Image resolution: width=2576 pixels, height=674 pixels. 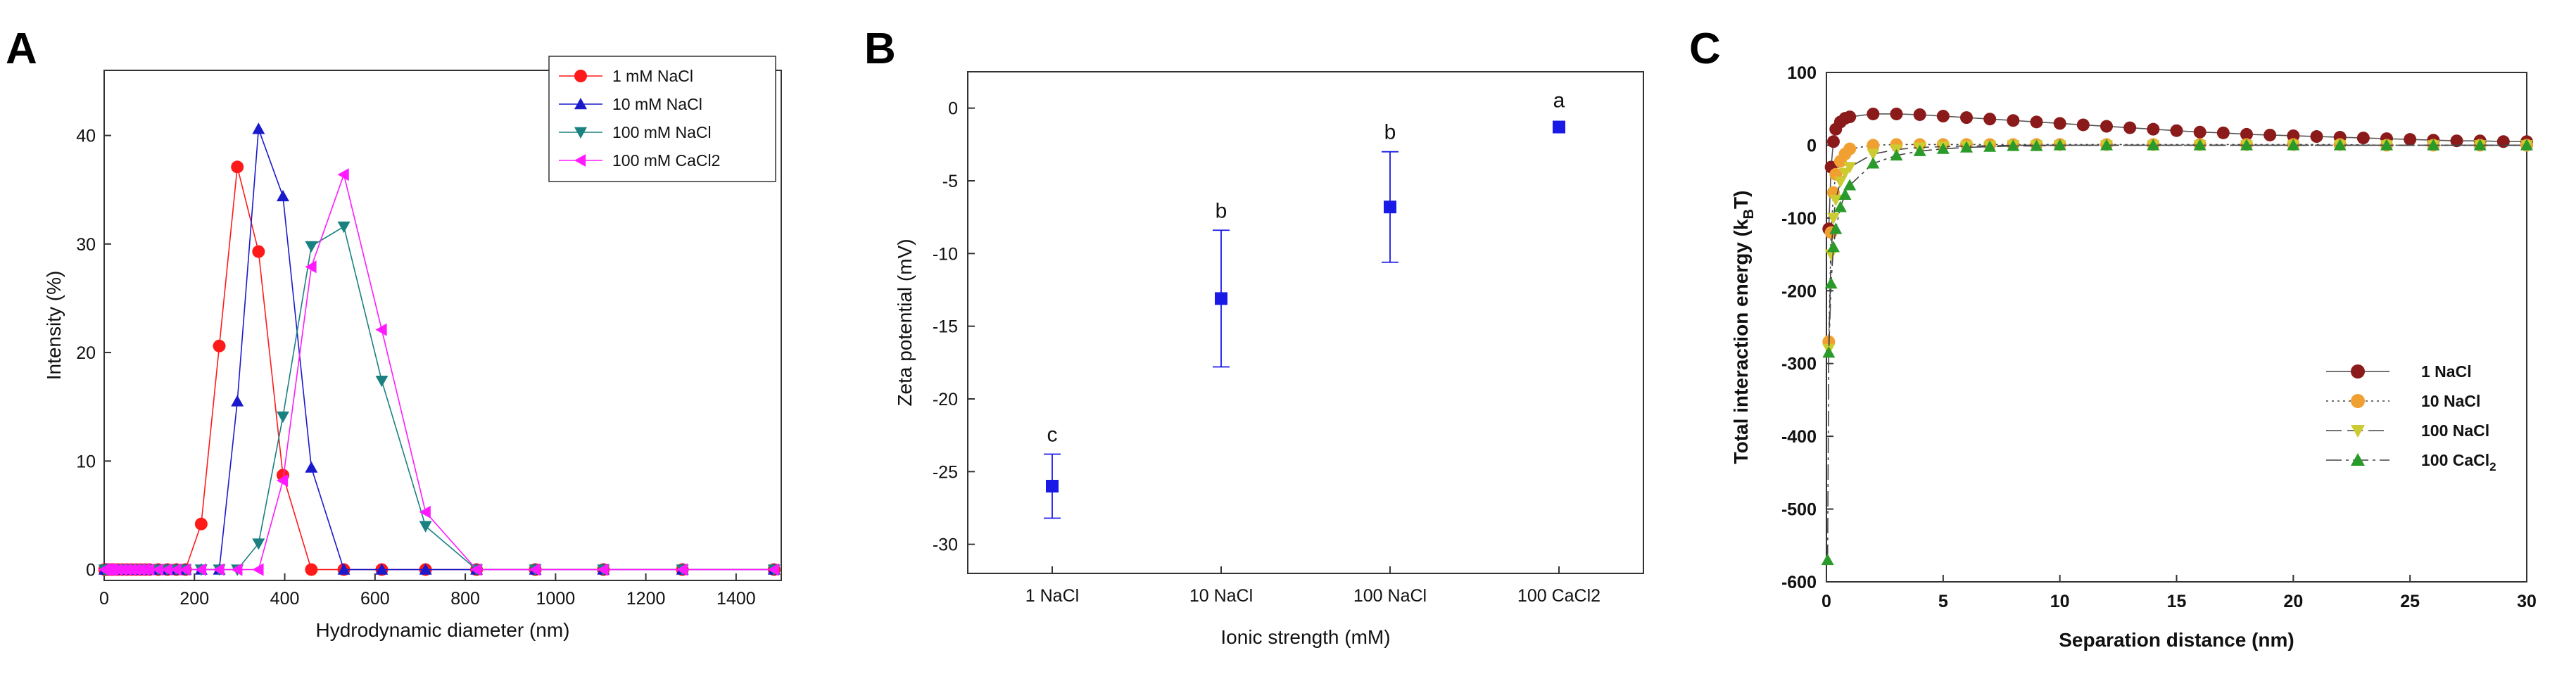 What do you see at coordinates (666, 160) in the screenshot?
I see `legend-label-100-mm-cacl2: 100 mM CaCl2` at bounding box center [666, 160].